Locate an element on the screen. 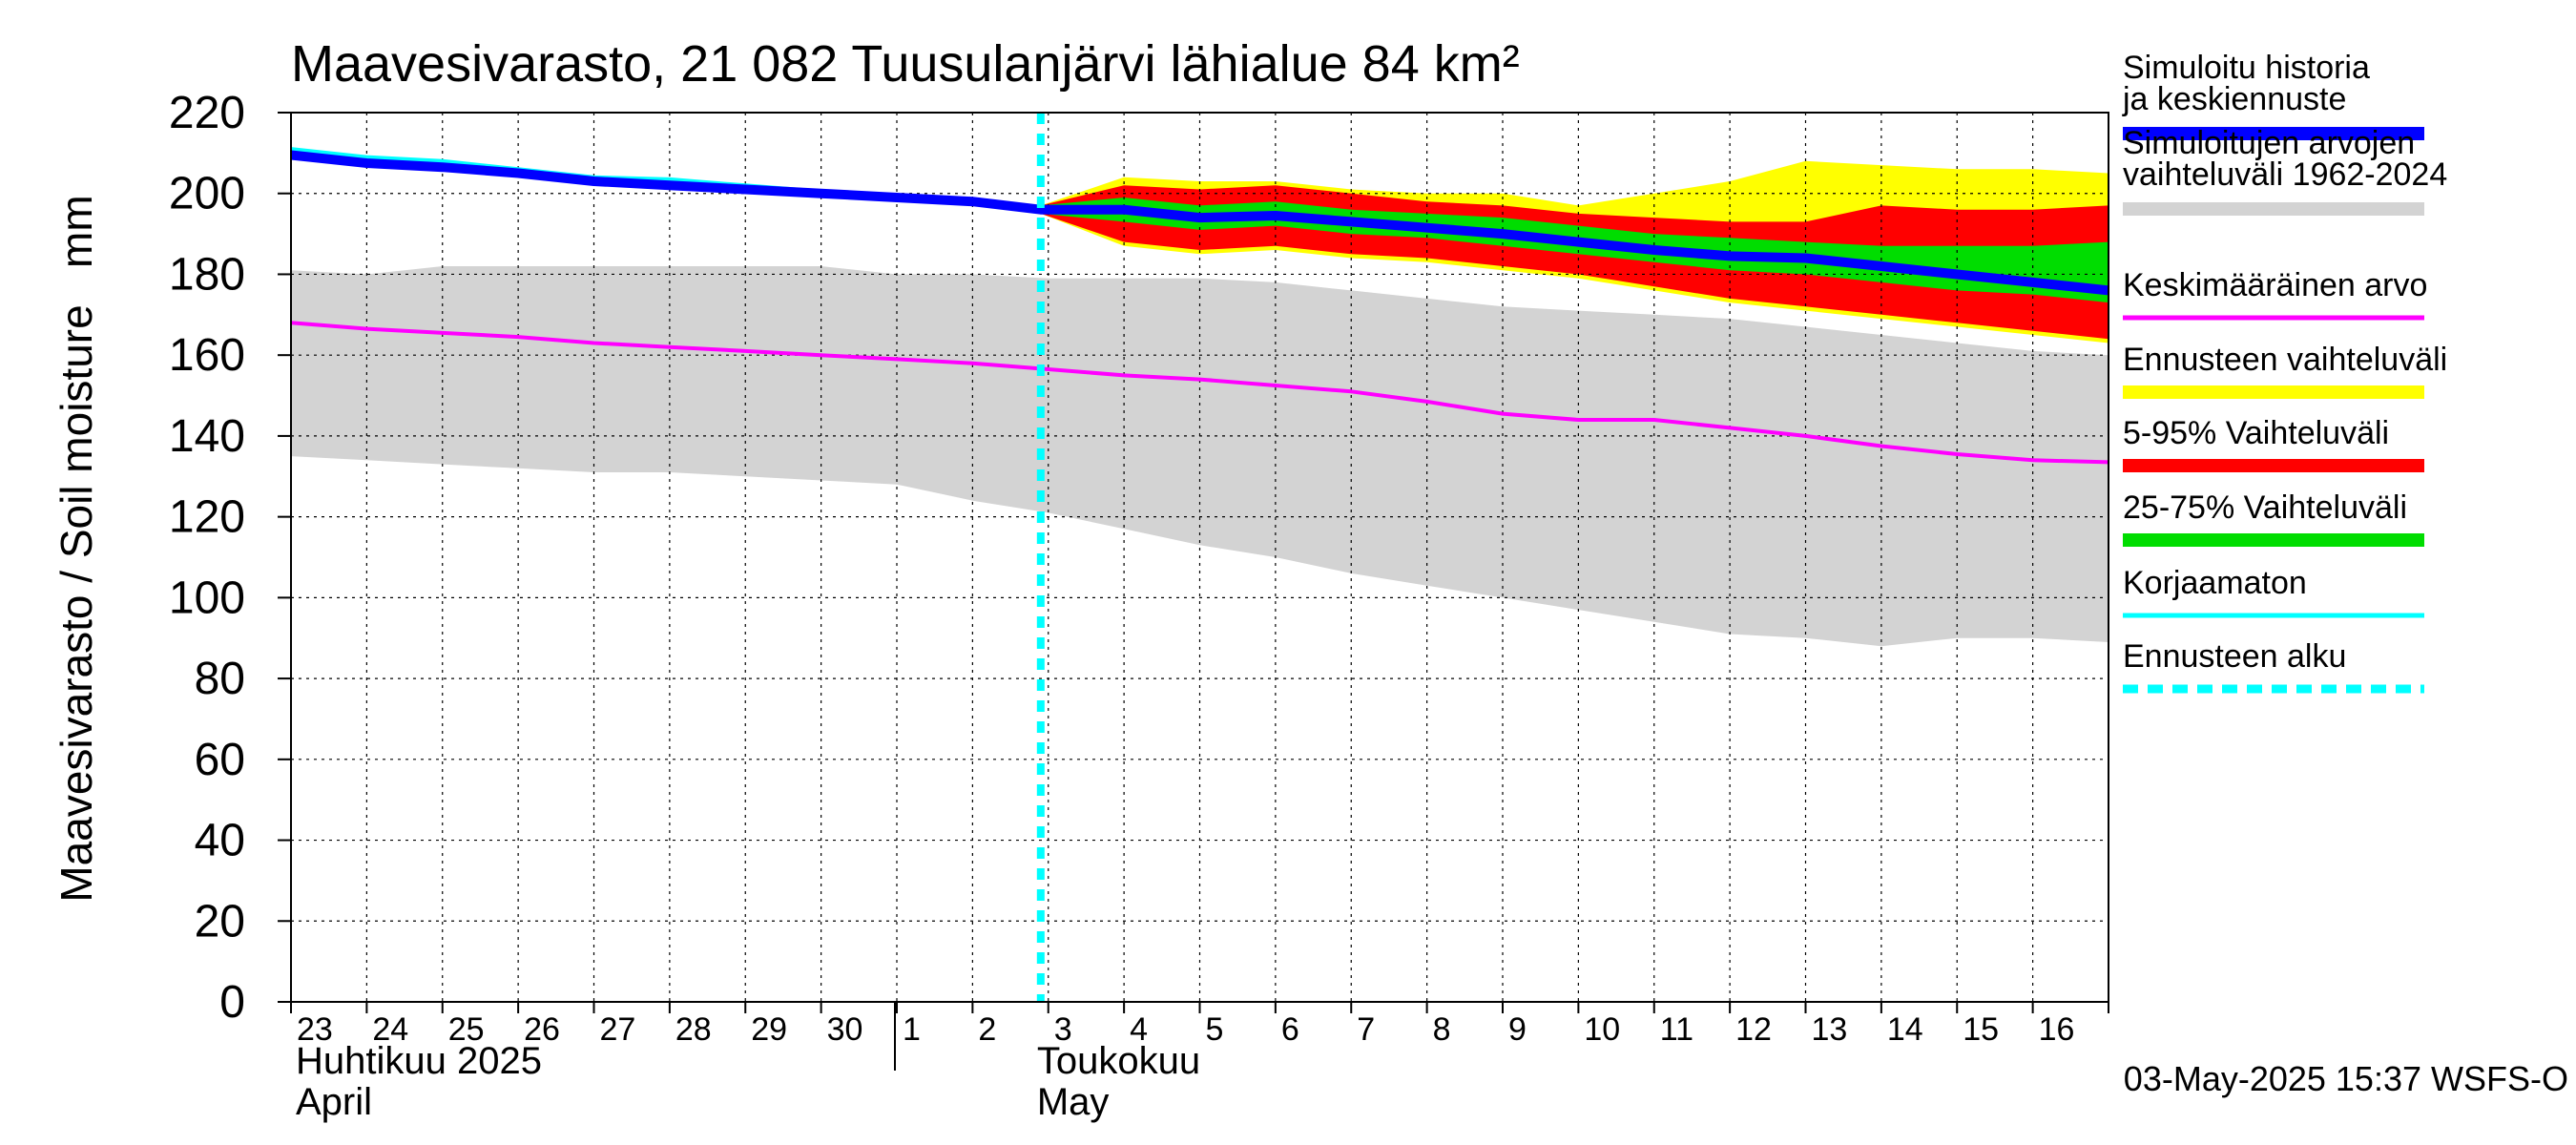 This screenshot has height=1145, width=2576. x-tick-label: 28 is located at coordinates (693, 1029).